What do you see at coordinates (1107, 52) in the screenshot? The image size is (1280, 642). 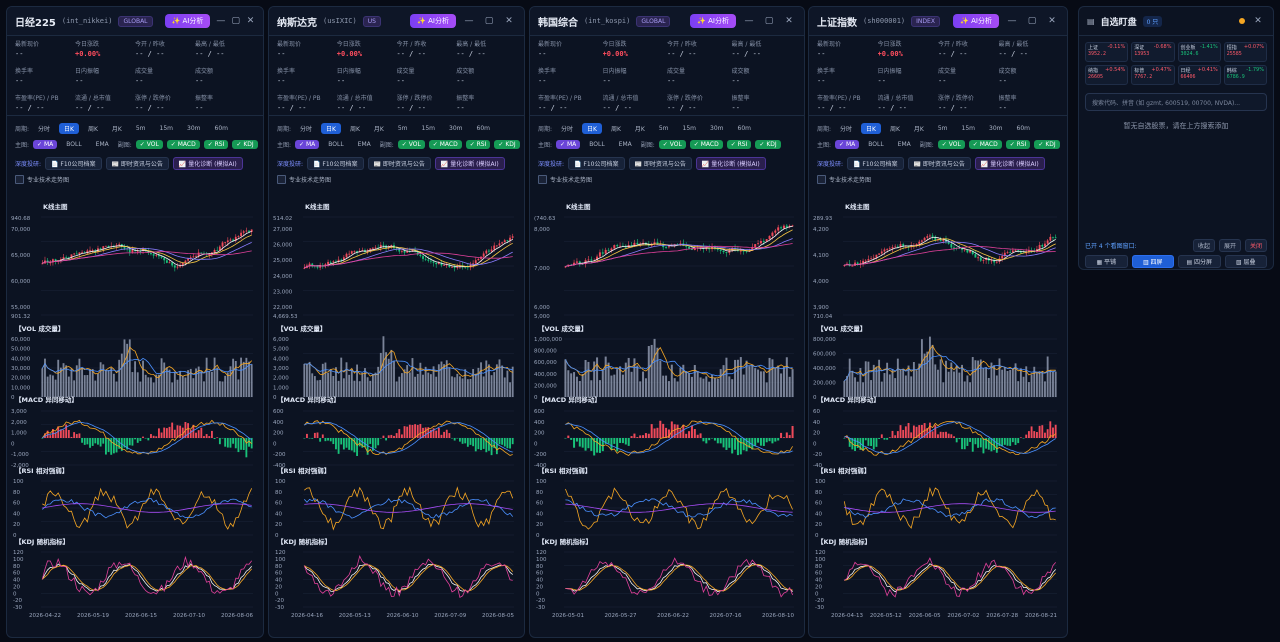 I see `index-tile: 上证 -0.11% 3952.2` at bounding box center [1107, 52].